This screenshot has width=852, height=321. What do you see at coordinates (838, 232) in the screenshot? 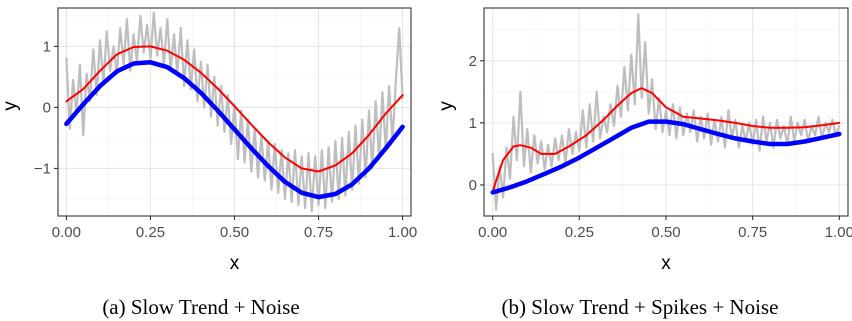
I see `panel-b-x-tick-label: 1.00` at bounding box center [838, 232].